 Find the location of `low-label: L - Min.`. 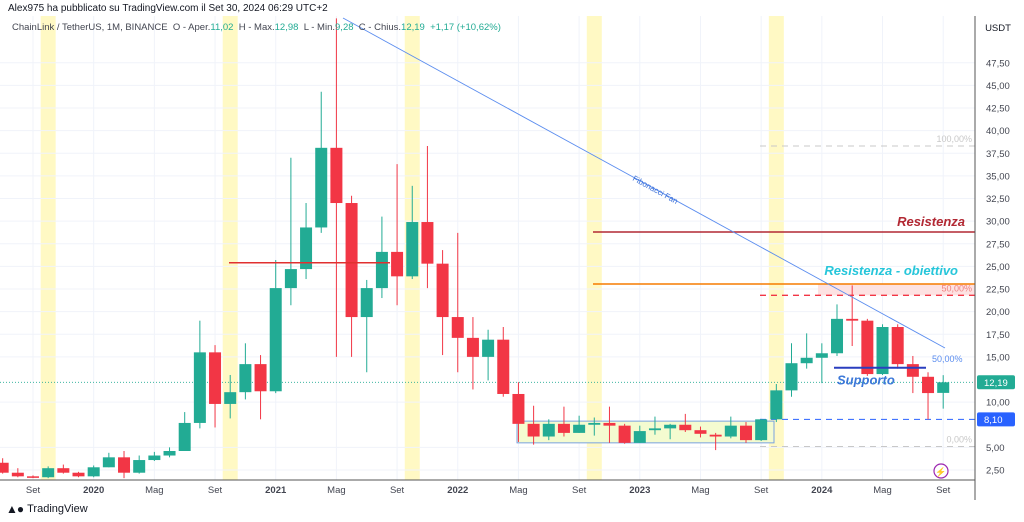

low-label: L - Min. is located at coordinates (319, 27).